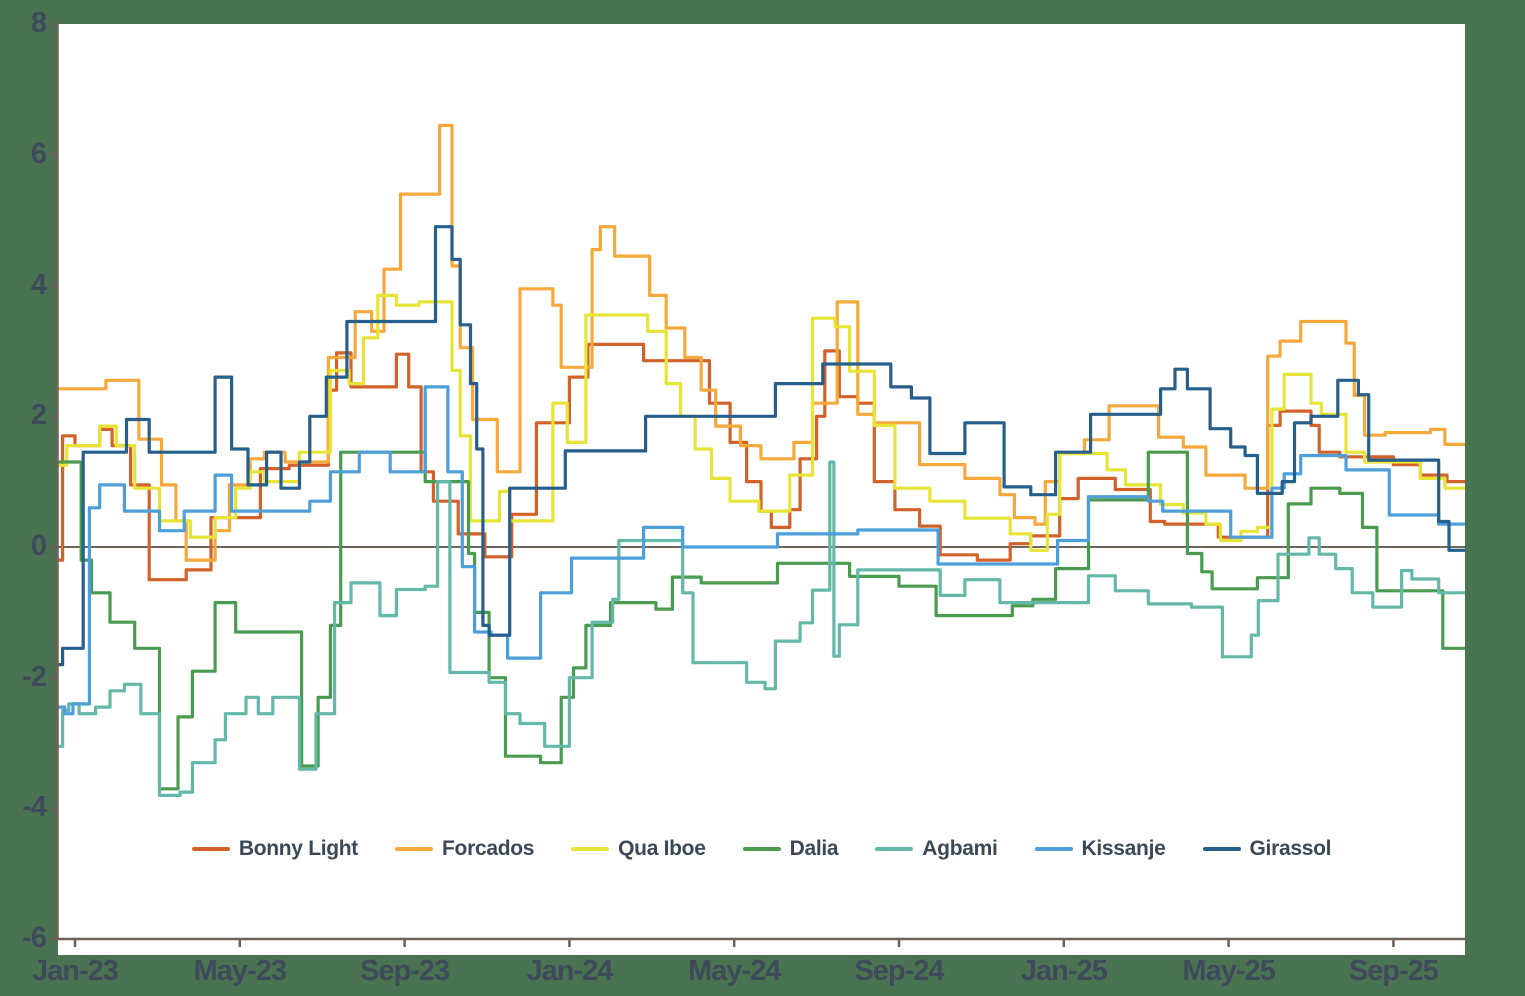 The height and width of the screenshot is (996, 1525). What do you see at coordinates (38, 153) in the screenshot?
I see `y-axis-tick-label: 6` at bounding box center [38, 153].